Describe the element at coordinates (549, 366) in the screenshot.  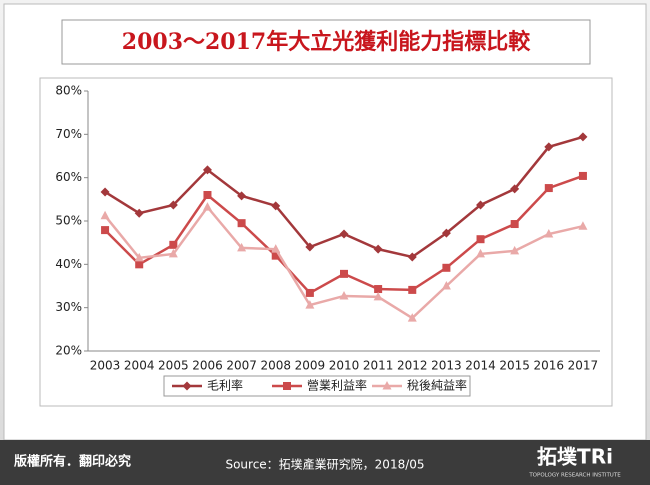
I see `x-tick-label: 2016` at that location.